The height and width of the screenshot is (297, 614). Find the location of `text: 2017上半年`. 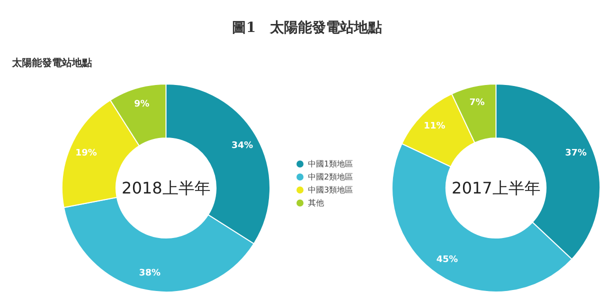

text: 2017上半年 is located at coordinates (496, 188).